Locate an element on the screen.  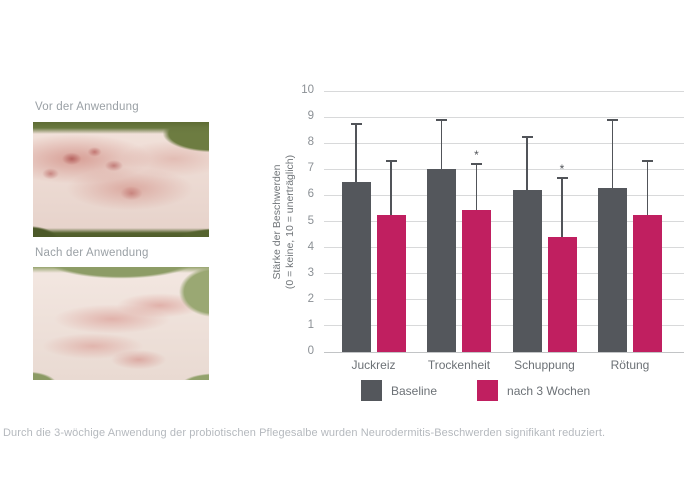
y-tick-label-7: 7 is located at coordinates (310, 168).